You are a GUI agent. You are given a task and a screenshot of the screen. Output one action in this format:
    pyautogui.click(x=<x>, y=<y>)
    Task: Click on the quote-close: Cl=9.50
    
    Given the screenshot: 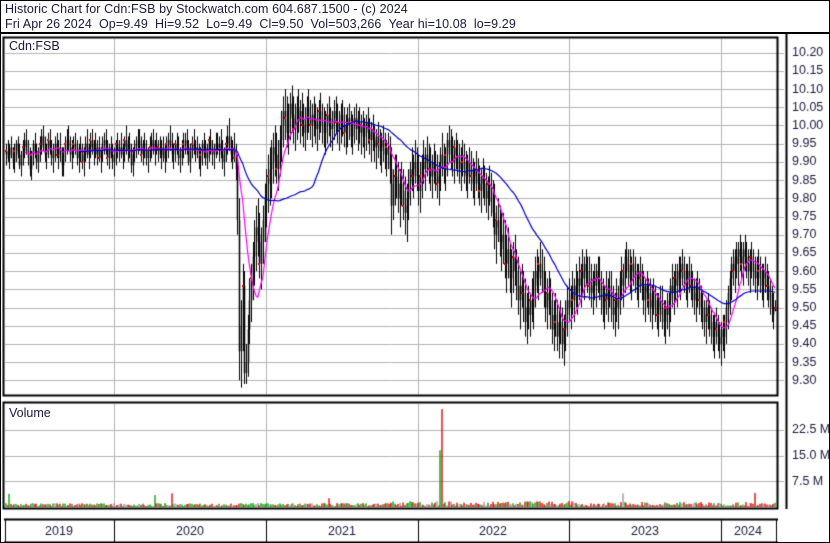 What is the action you would take?
    pyautogui.click(x=281, y=24)
    